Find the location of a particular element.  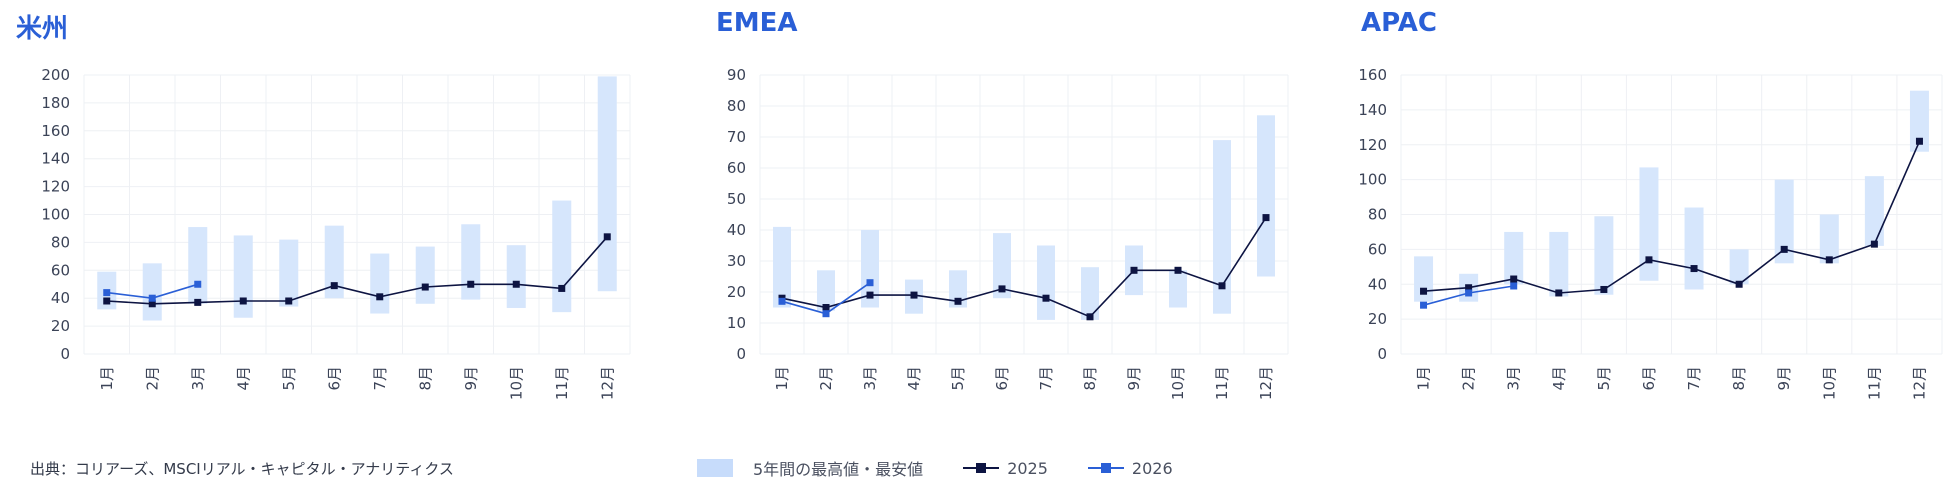

y-tick-label-120: 120 is located at coordinates (1372, 145).